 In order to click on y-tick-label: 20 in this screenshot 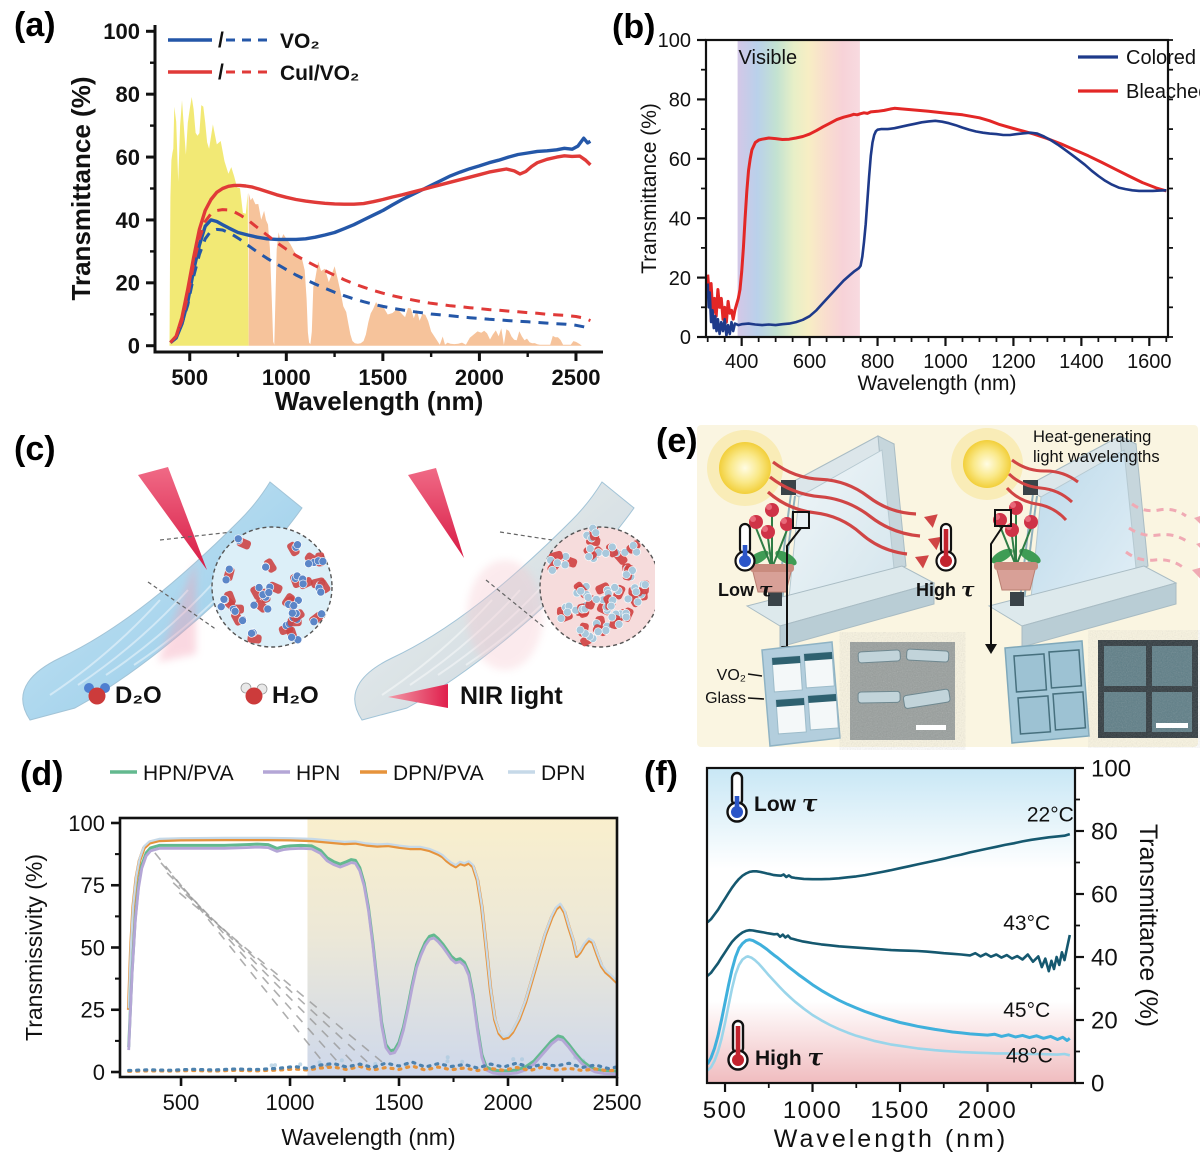, I will do `click(1104, 1021)`.